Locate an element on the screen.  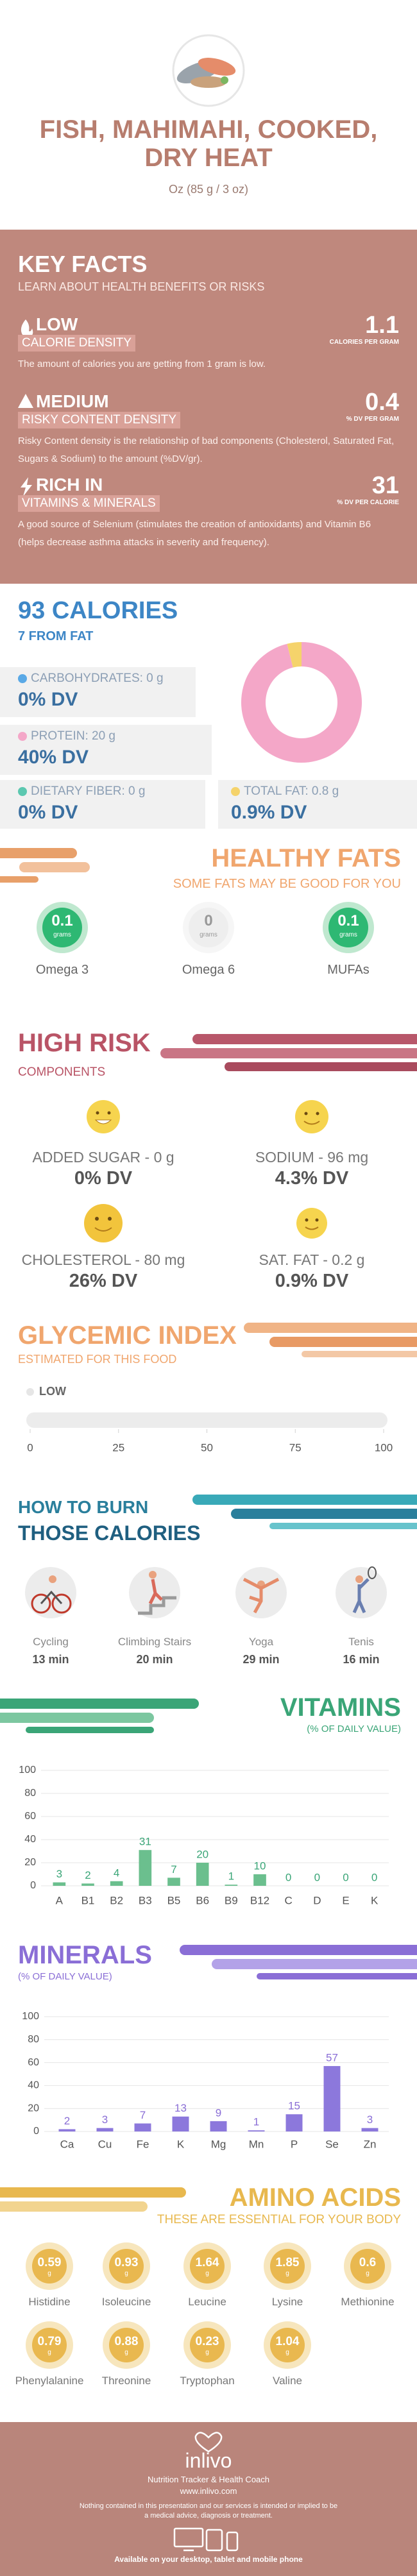
x-tick-label: B1 is located at coordinates (88, 1900).